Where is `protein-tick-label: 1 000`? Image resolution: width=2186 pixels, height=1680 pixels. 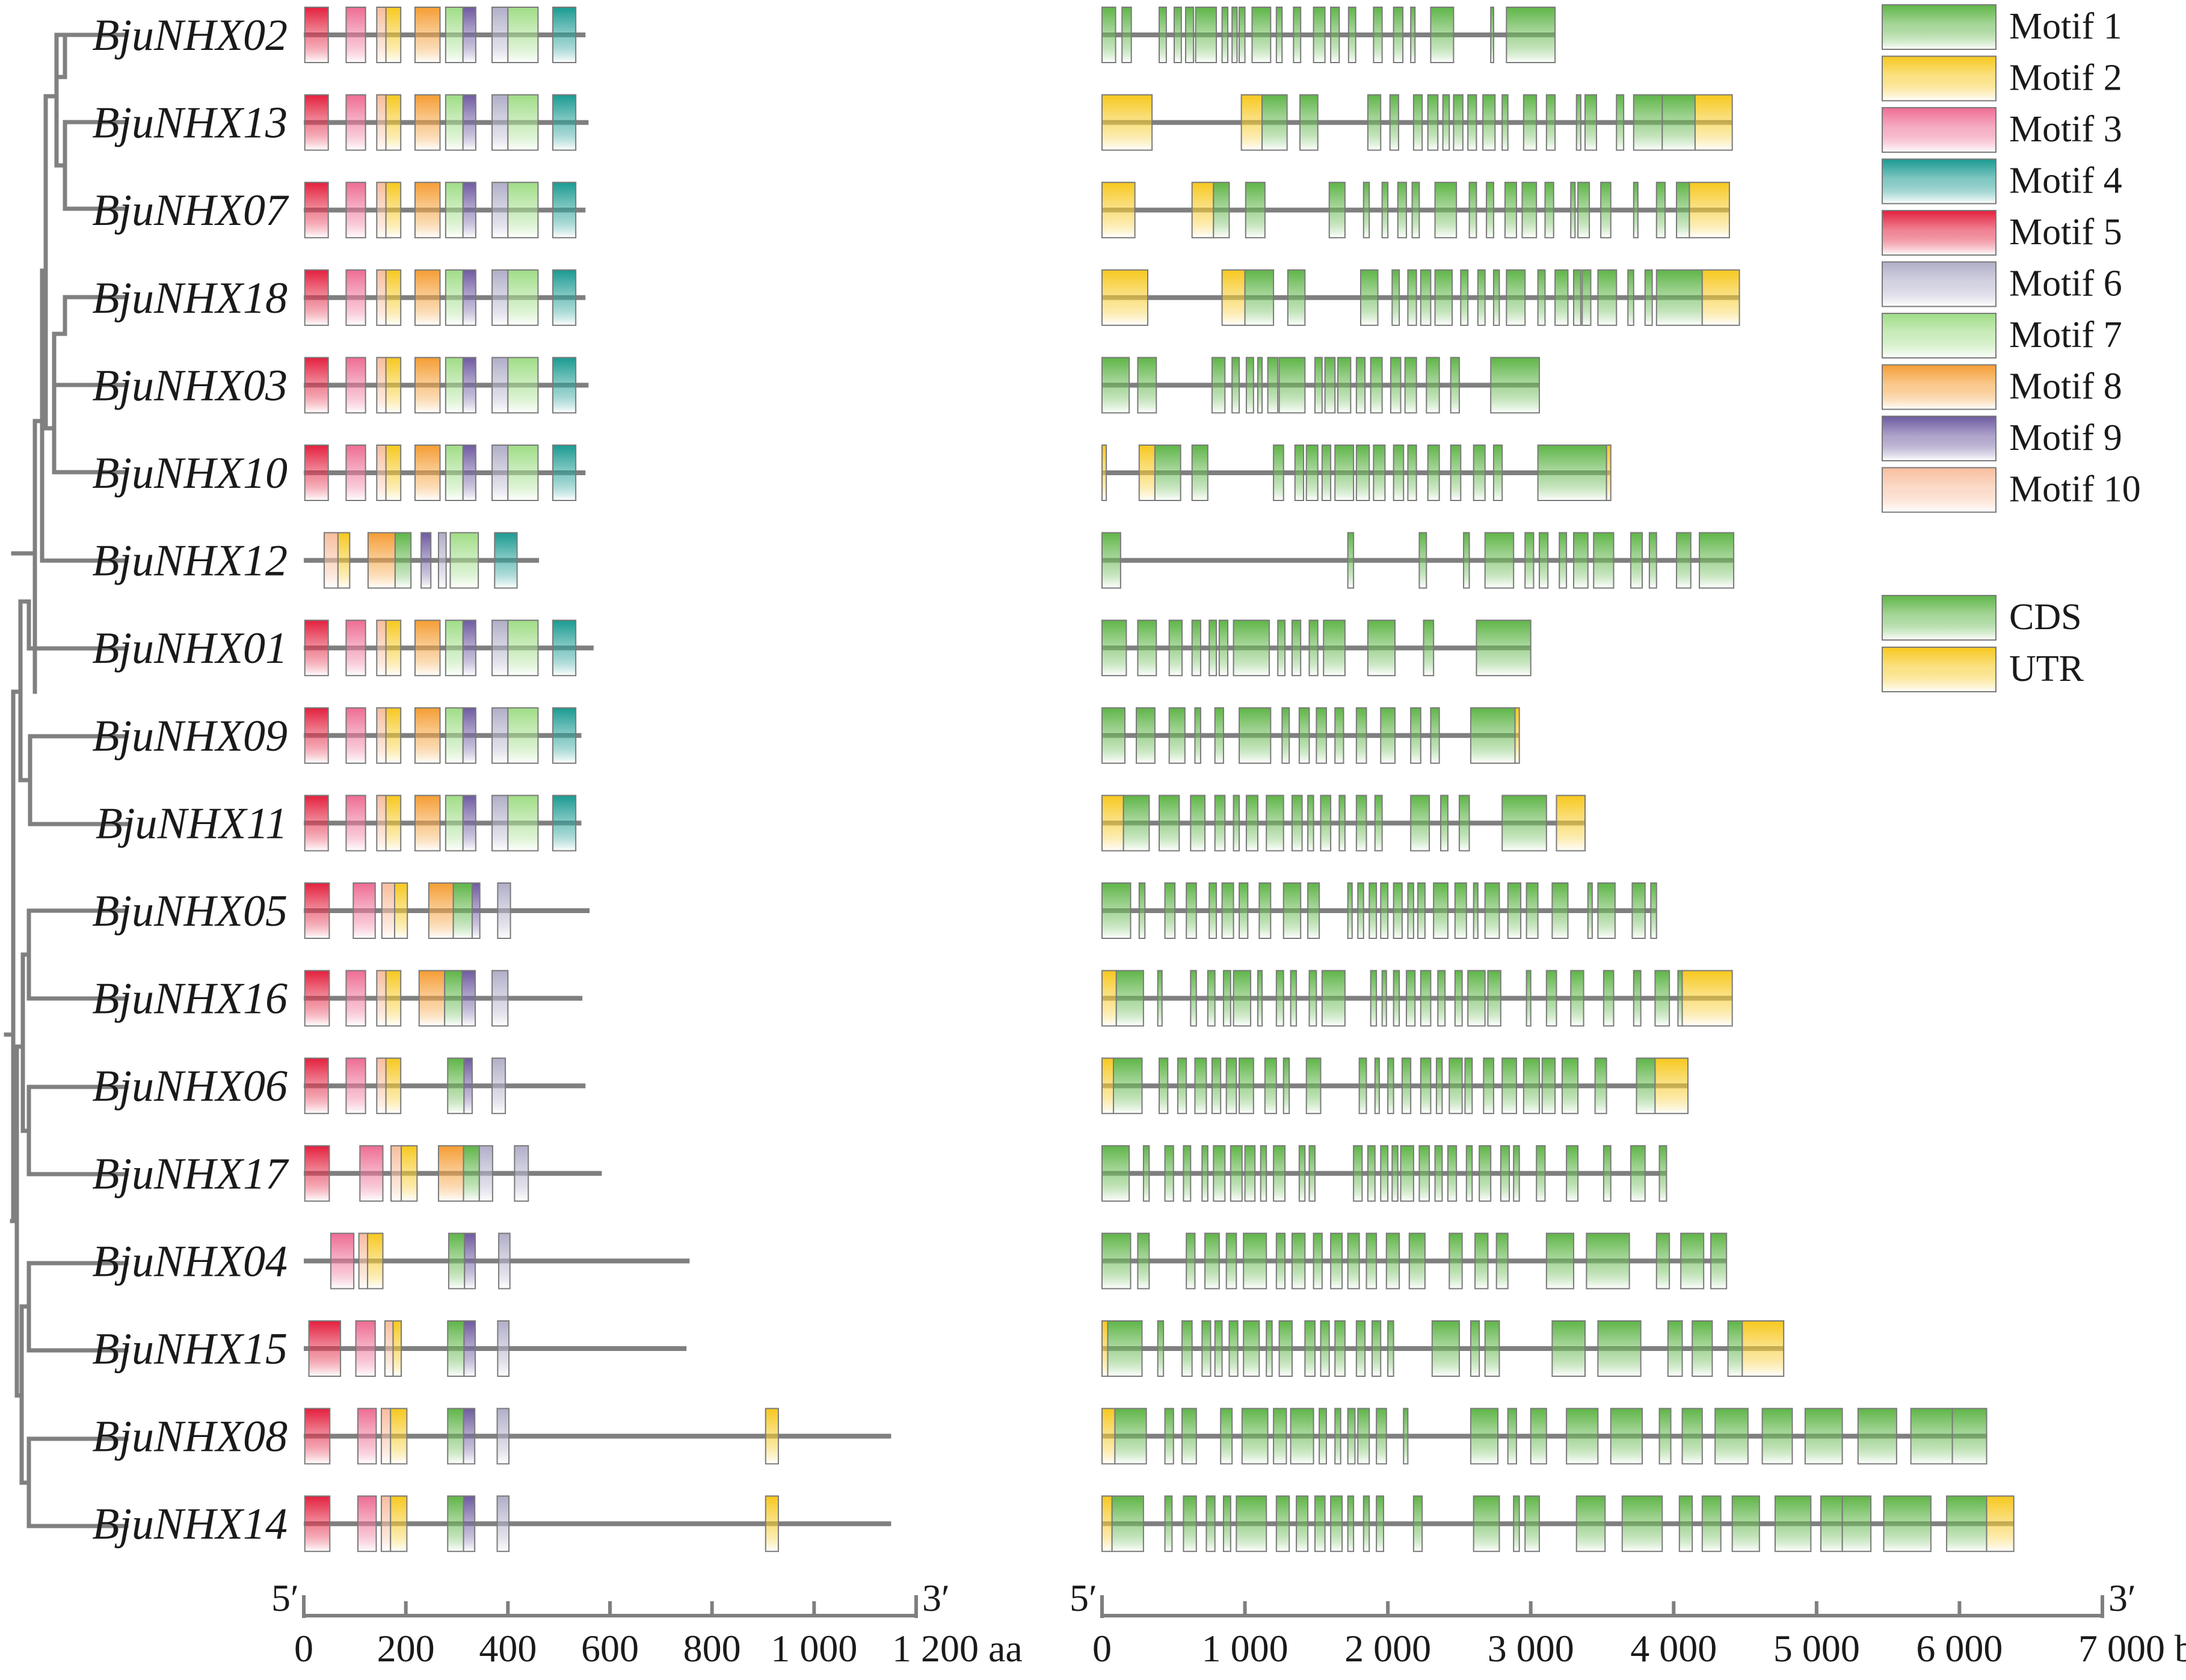 protein-tick-label: 1 000 is located at coordinates (814, 1649).